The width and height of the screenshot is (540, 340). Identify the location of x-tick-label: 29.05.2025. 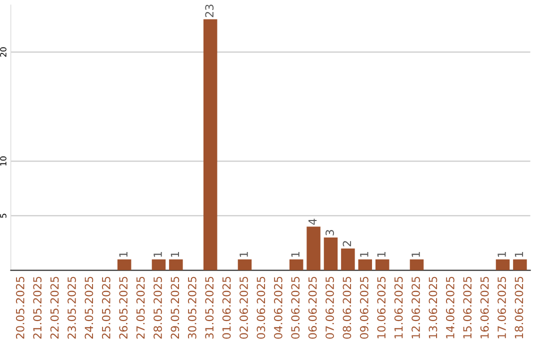
(175, 307).